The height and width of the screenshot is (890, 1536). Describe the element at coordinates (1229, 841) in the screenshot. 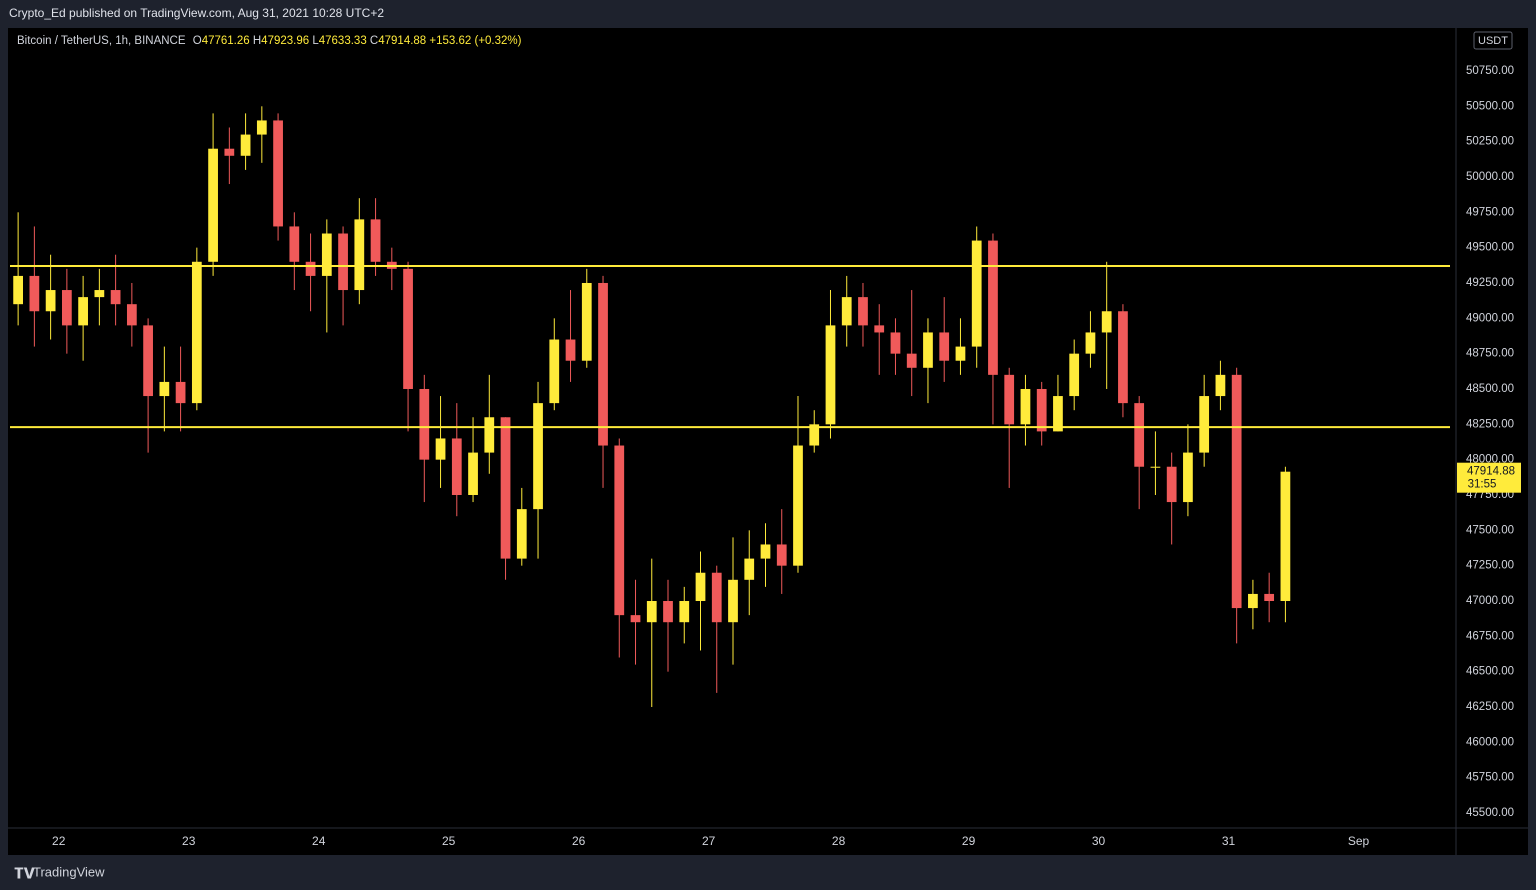

I see `x-tick-label: 31` at that location.